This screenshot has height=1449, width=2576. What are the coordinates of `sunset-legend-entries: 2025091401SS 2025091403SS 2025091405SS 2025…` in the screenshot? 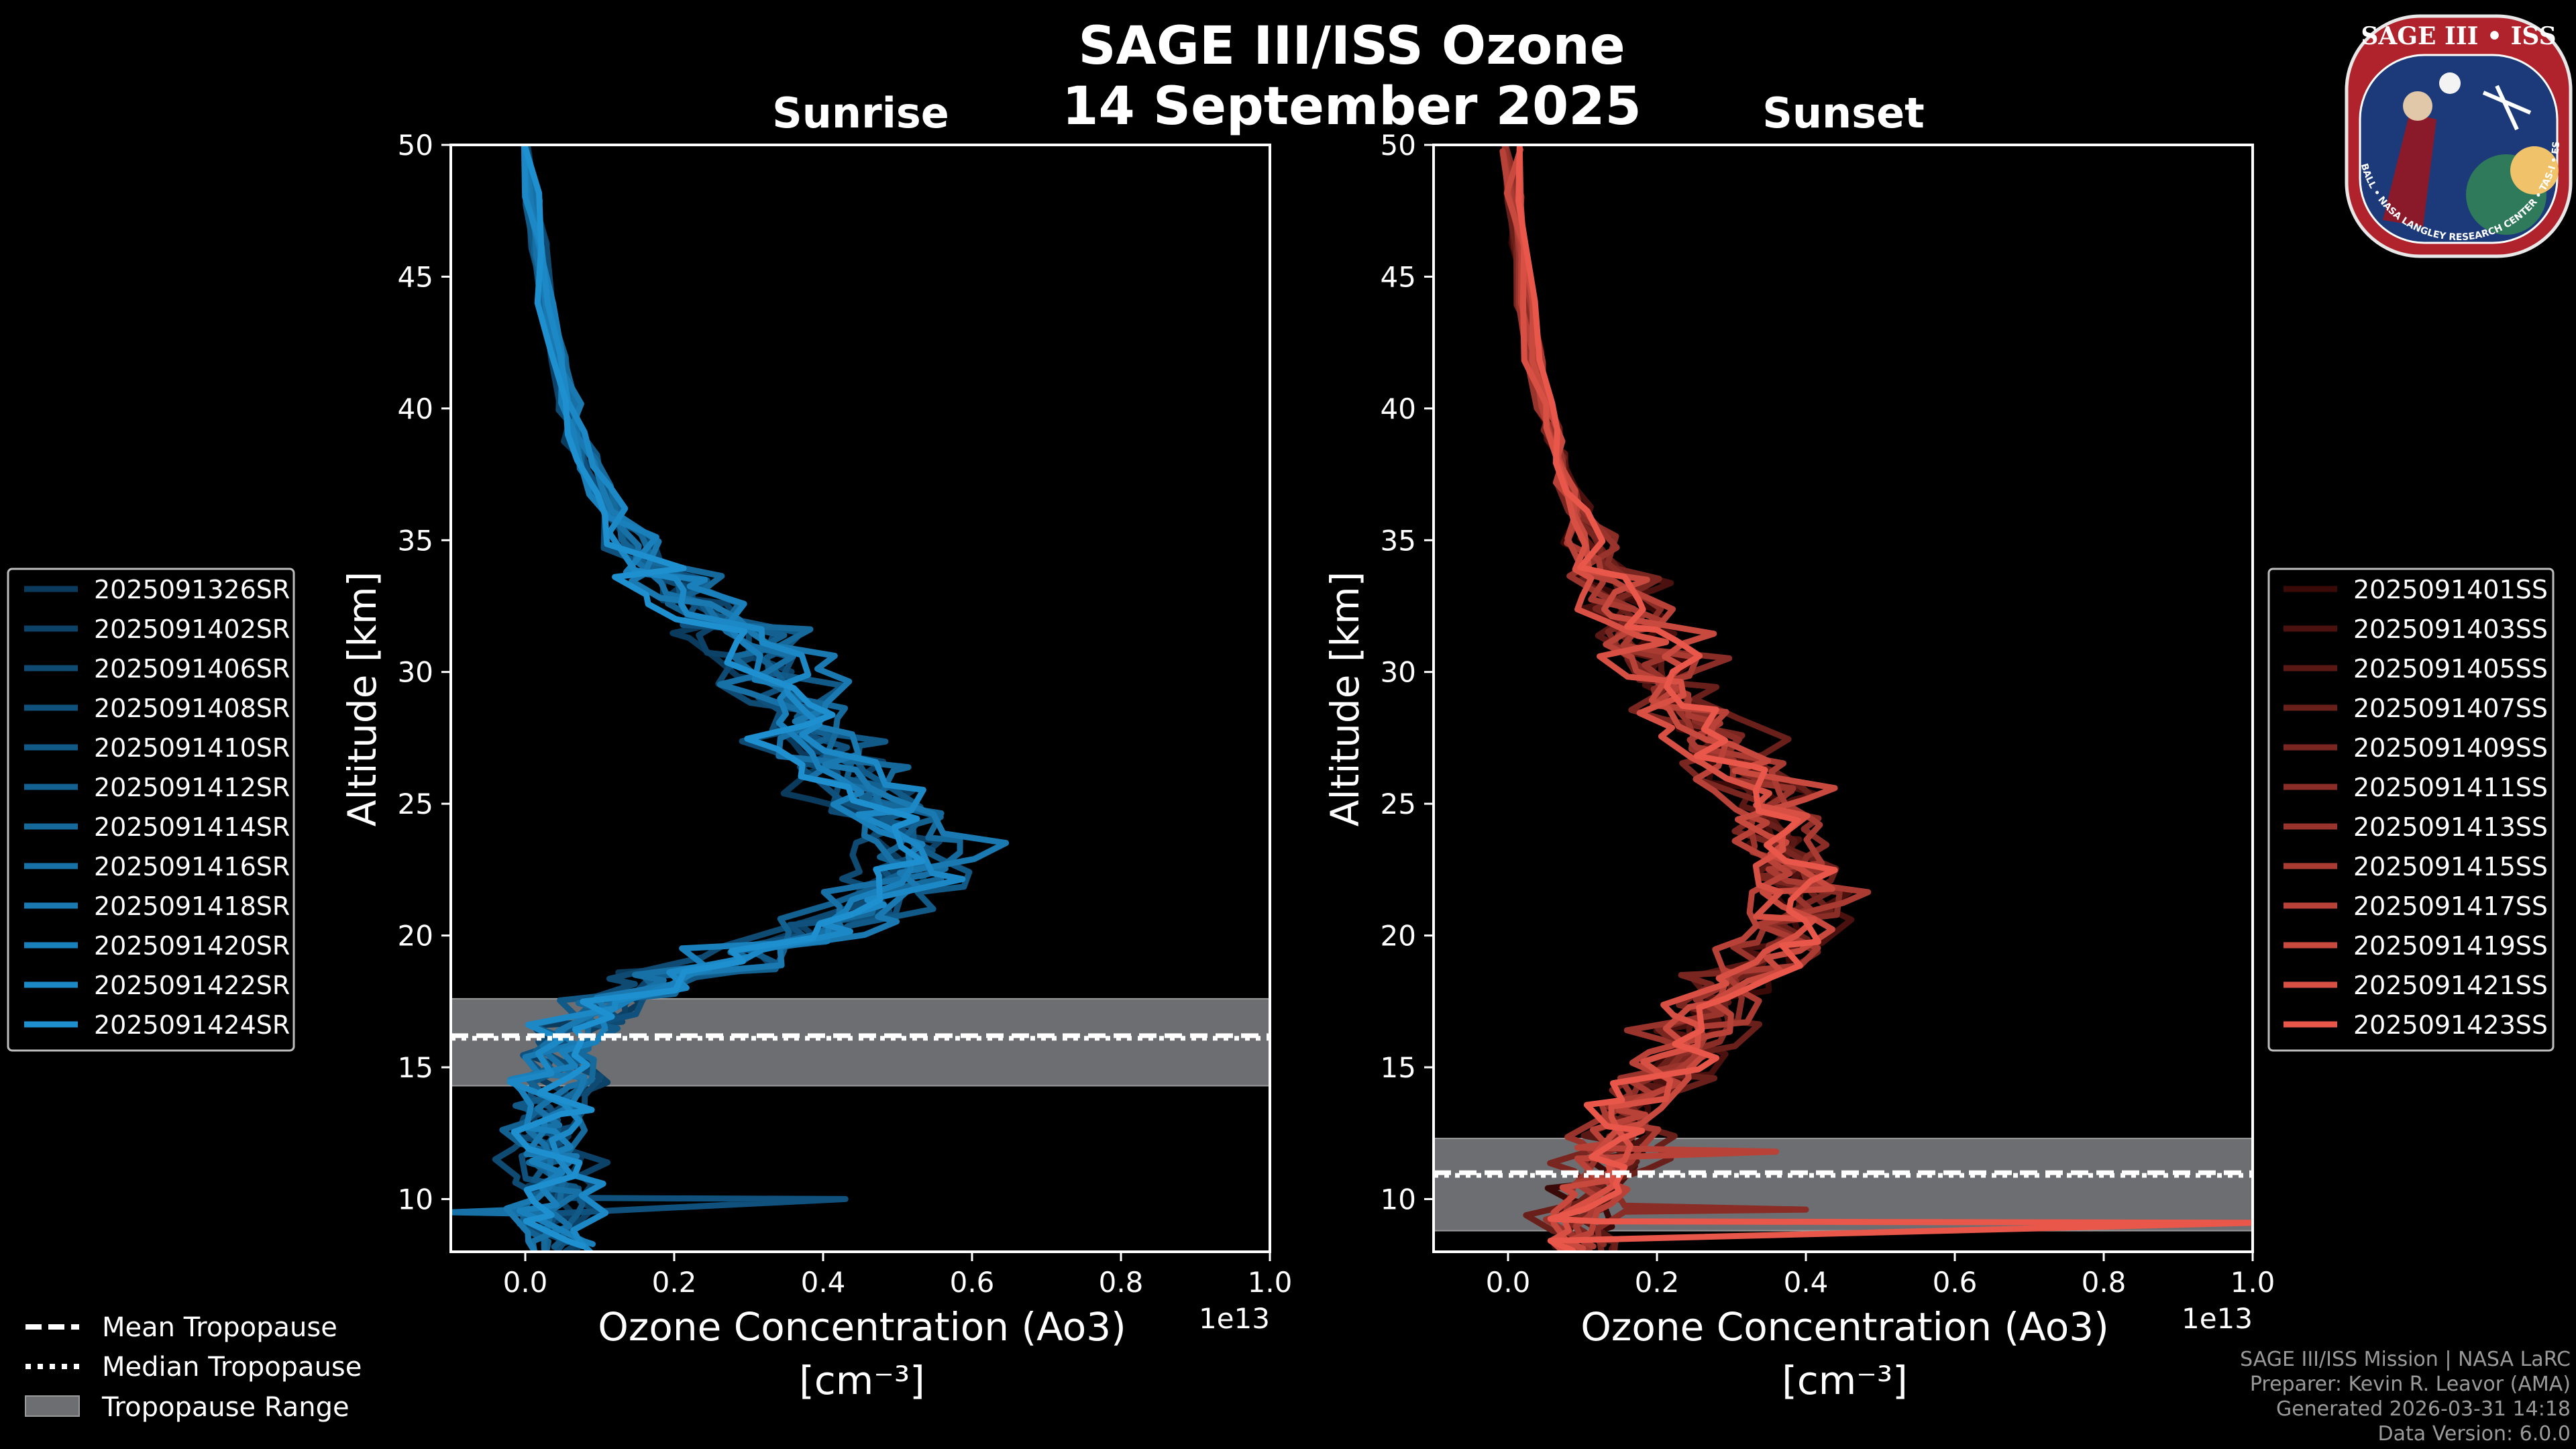 It's located at (2416, 807).